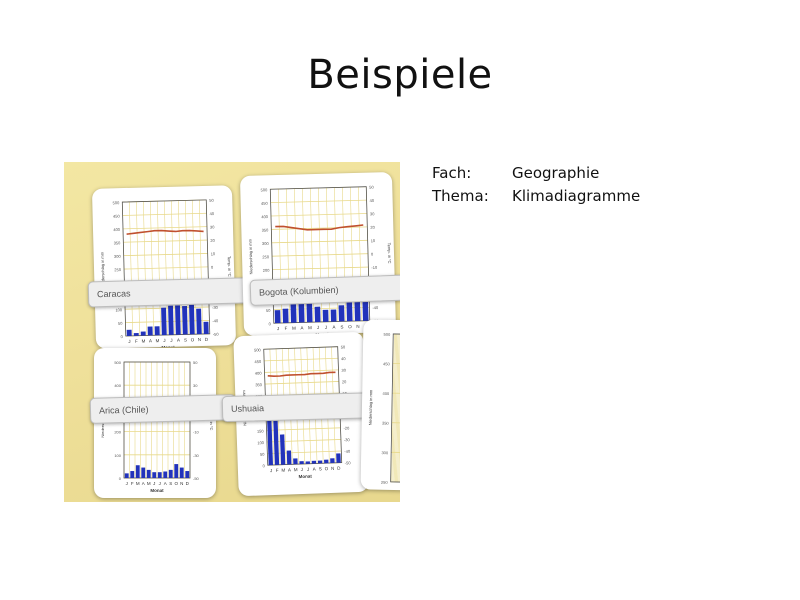  Describe the element at coordinates (324, 290) in the screenshot. I see `city-label-bogota: Bogota (Kolumbien)` at that location.